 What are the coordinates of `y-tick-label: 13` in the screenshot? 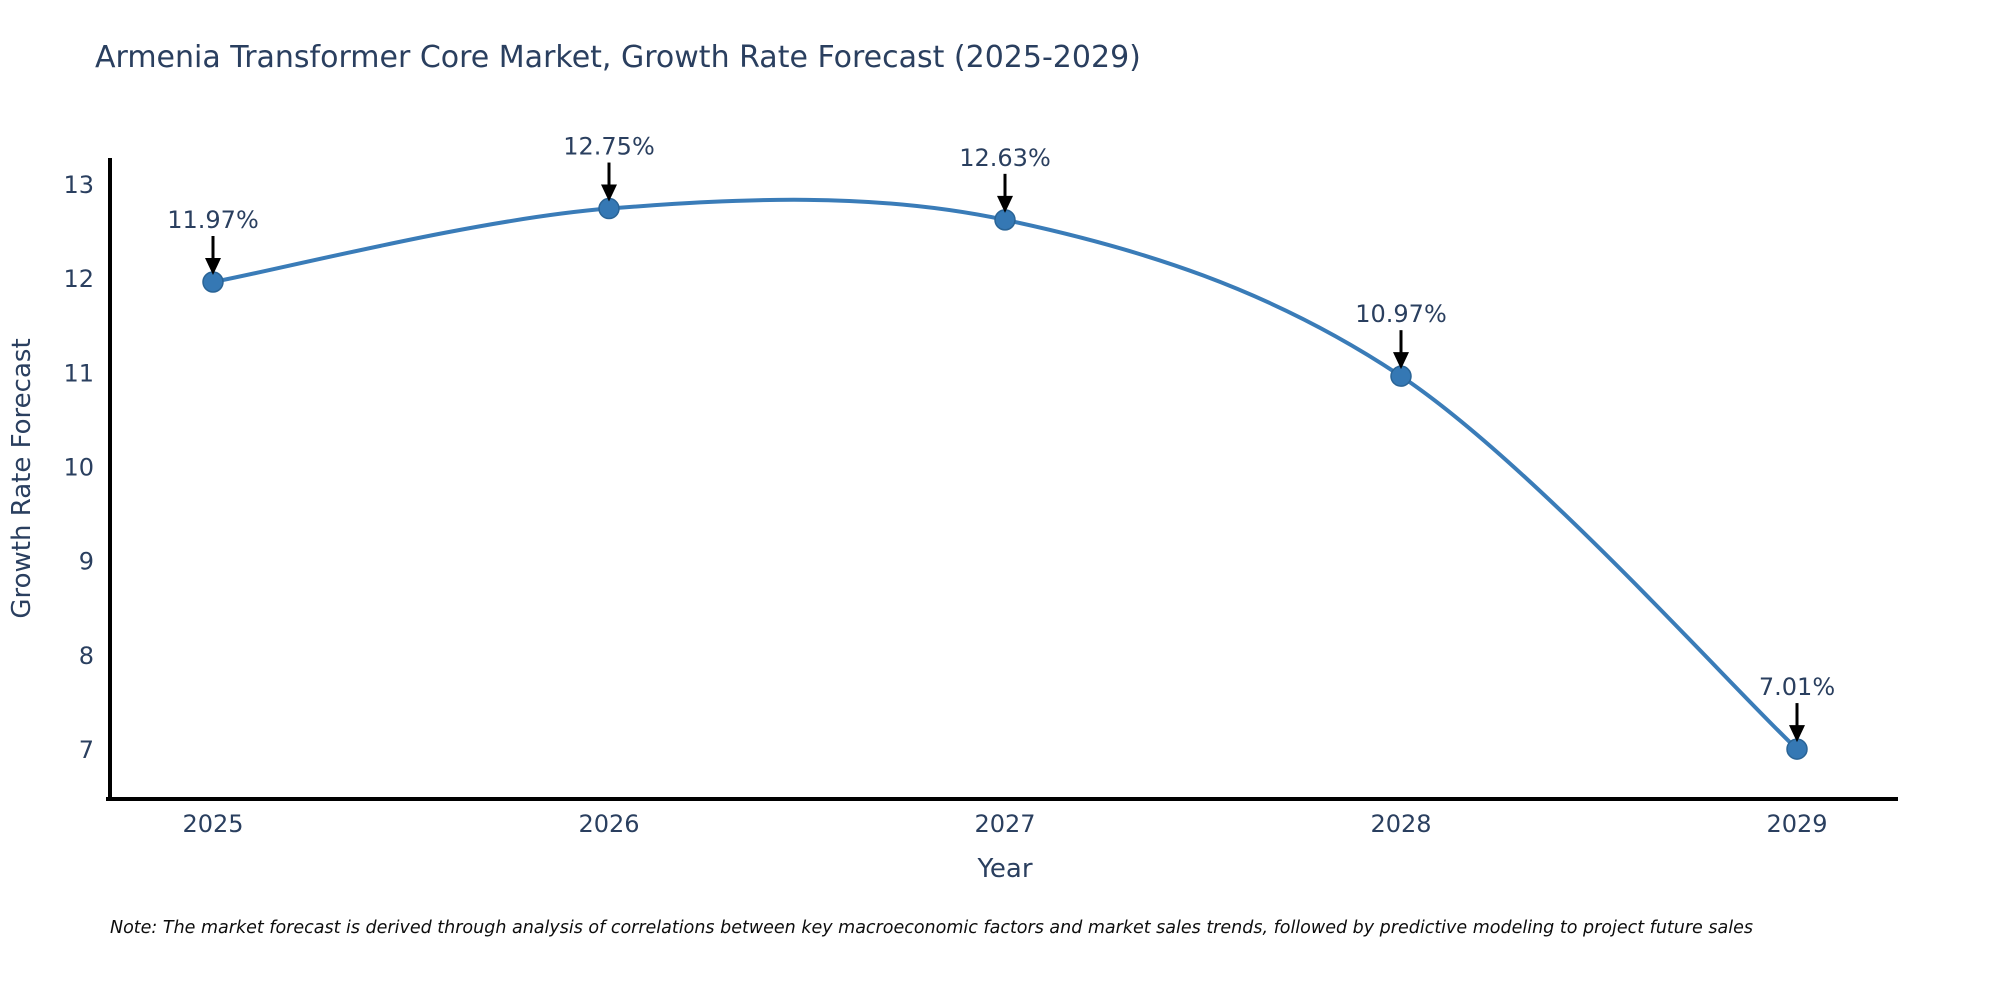 It's located at (78, 185).